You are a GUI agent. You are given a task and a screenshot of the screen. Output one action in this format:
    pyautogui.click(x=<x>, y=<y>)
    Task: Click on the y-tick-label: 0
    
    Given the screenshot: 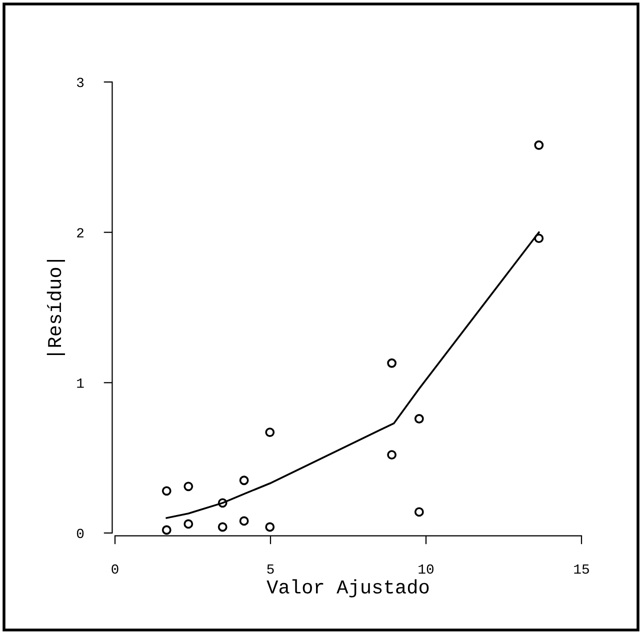 What is the action you would take?
    pyautogui.click(x=80, y=533)
    